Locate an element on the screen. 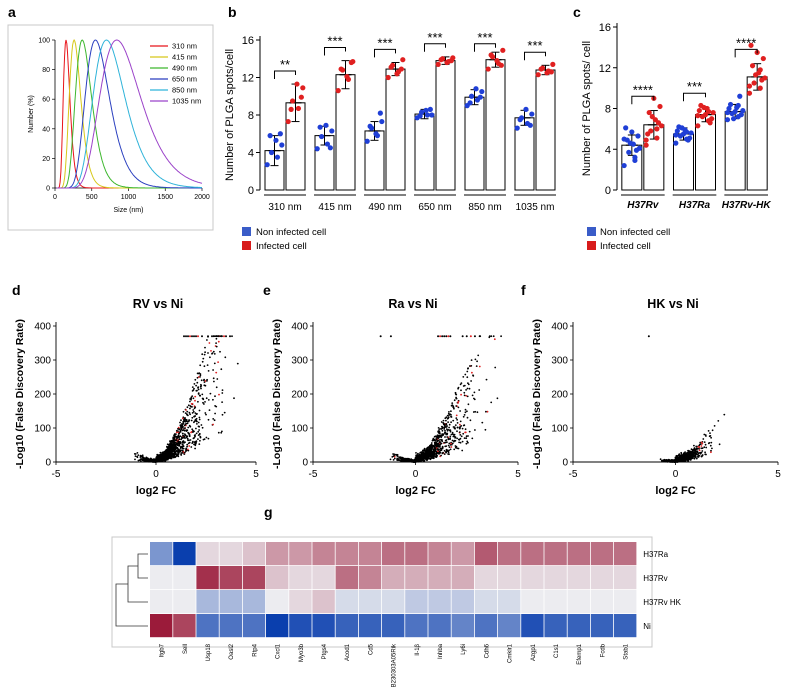 The height and width of the screenshot is (695, 800). panel-letter-g: g is located at coordinates (268, 512).